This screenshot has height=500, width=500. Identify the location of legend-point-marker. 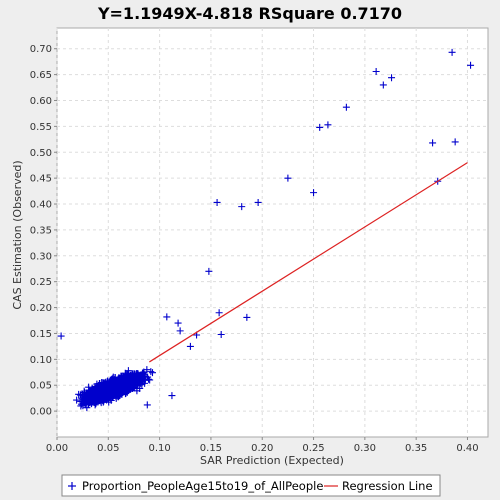
(72, 486).